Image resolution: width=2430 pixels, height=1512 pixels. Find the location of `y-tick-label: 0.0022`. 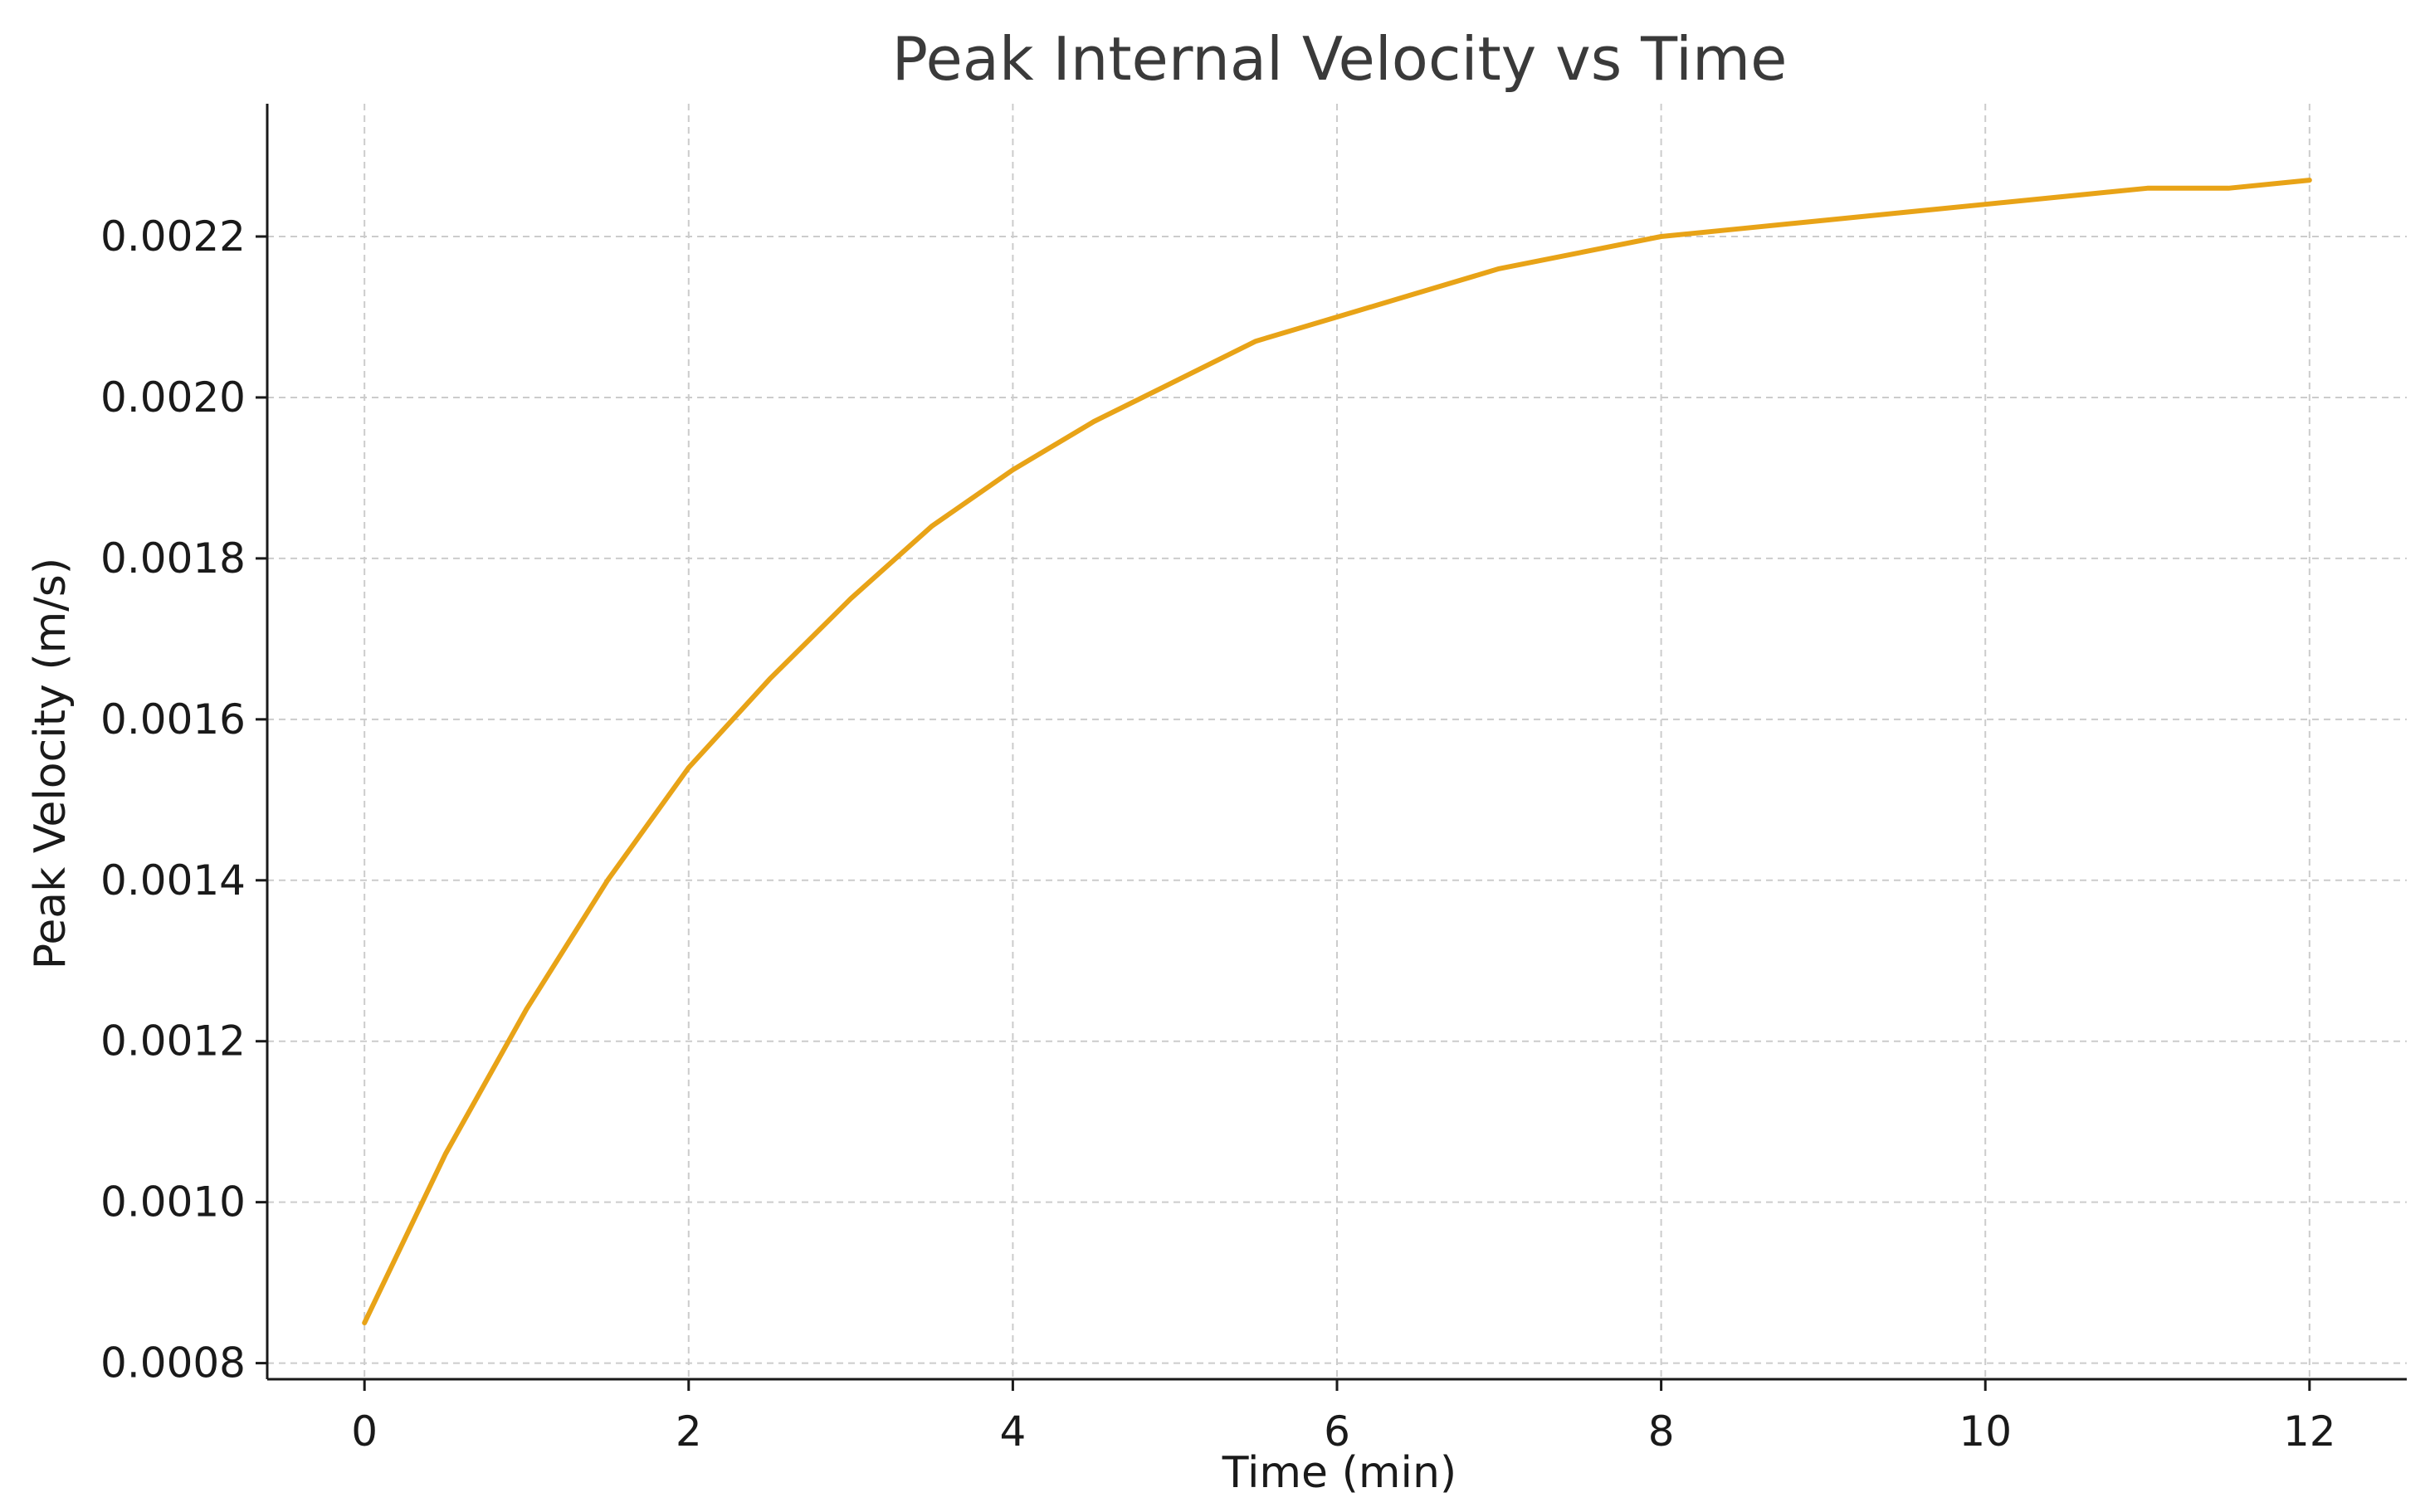

y-tick-label: 0.0022 is located at coordinates (173, 236).